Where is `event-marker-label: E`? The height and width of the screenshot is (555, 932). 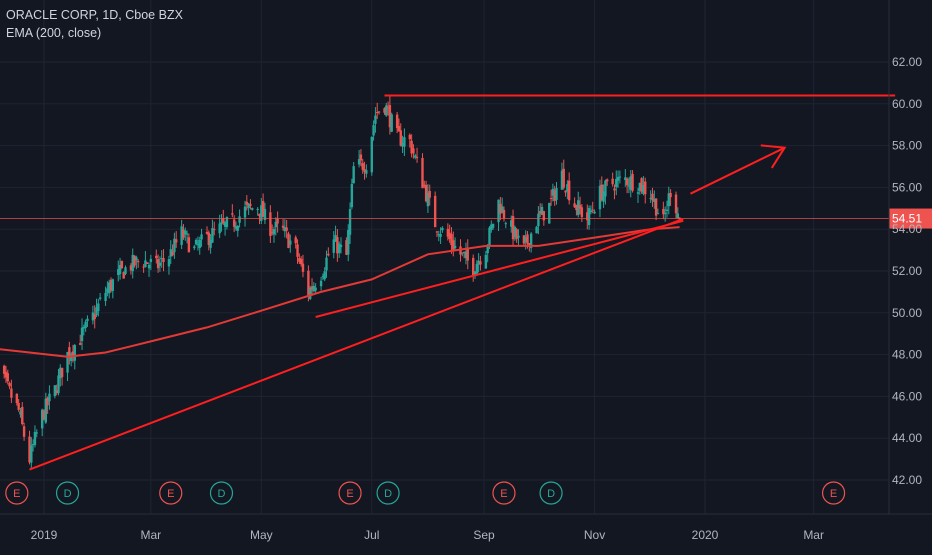 event-marker-label: E is located at coordinates (503, 494).